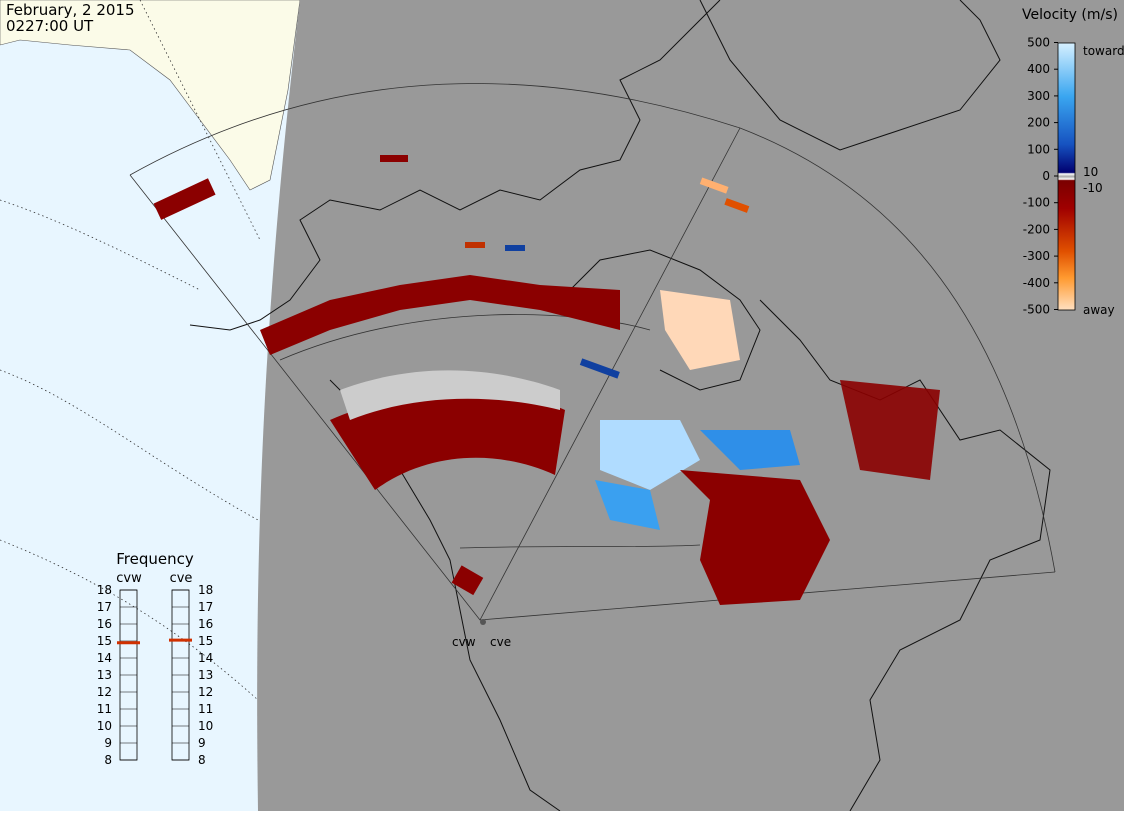 This screenshot has width=1124, height=815. What do you see at coordinates (1036, 229) in the screenshot?
I see `colorbar-tick-label: -200` at bounding box center [1036, 229].